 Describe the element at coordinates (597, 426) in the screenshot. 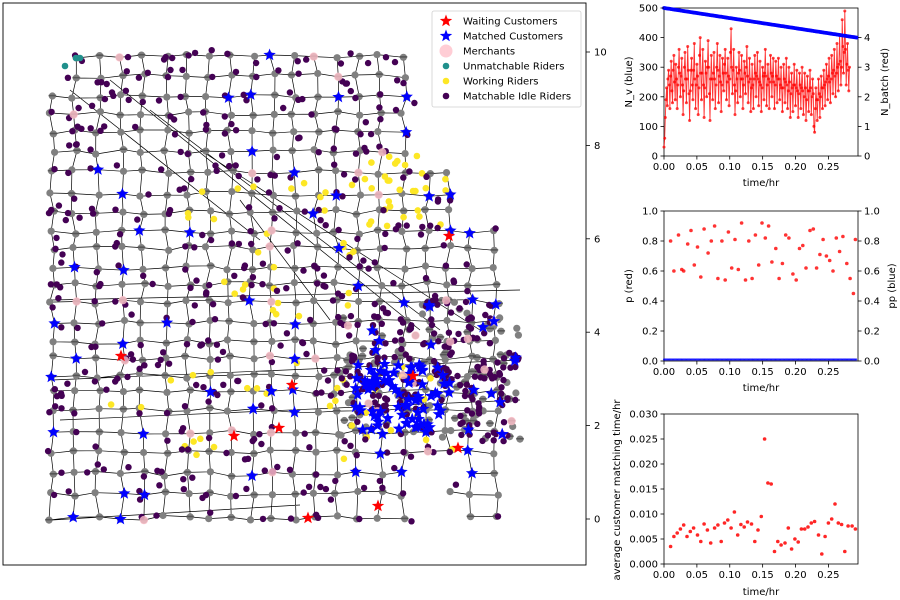

I see `map-y-tick-label: 2` at that location.